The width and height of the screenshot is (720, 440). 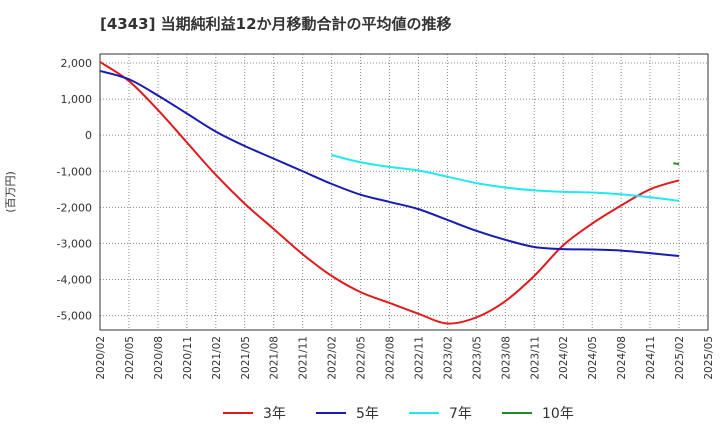 I want to click on legend-label: 10年, so click(x=558, y=414).